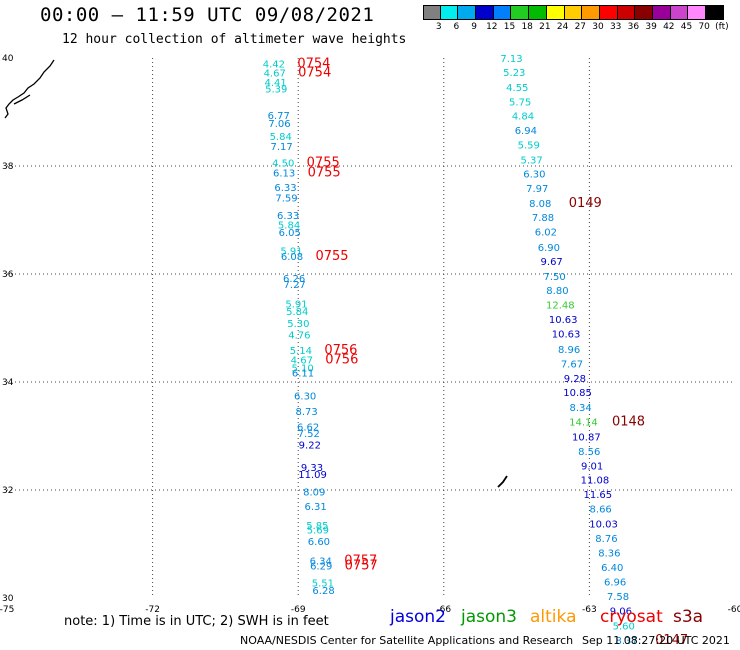 This screenshot has width=740, height=650. What do you see at coordinates (615, 27) in the screenshot?
I see `colorbar-label: 33` at bounding box center [615, 27].